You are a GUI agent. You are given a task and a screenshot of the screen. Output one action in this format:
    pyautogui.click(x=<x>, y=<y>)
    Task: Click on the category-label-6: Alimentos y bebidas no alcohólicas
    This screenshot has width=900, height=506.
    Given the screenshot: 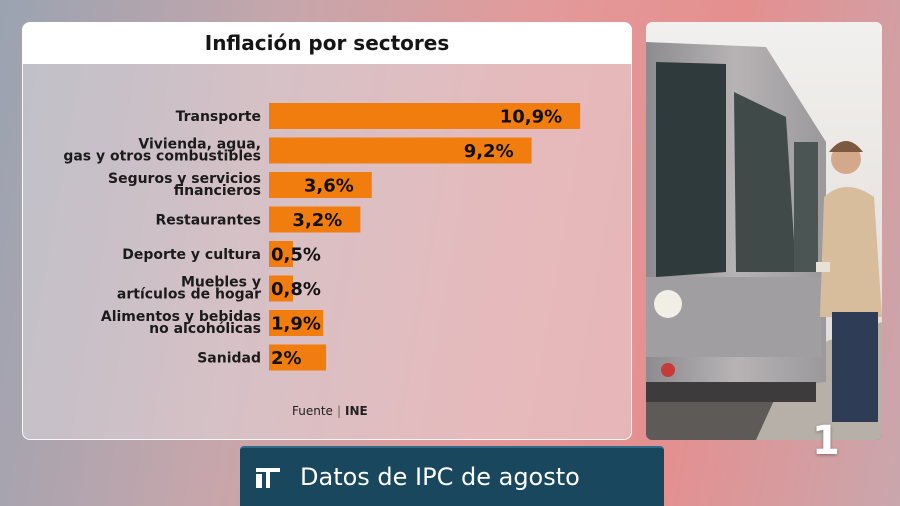 What is the action you would take?
    pyautogui.click(x=181, y=323)
    